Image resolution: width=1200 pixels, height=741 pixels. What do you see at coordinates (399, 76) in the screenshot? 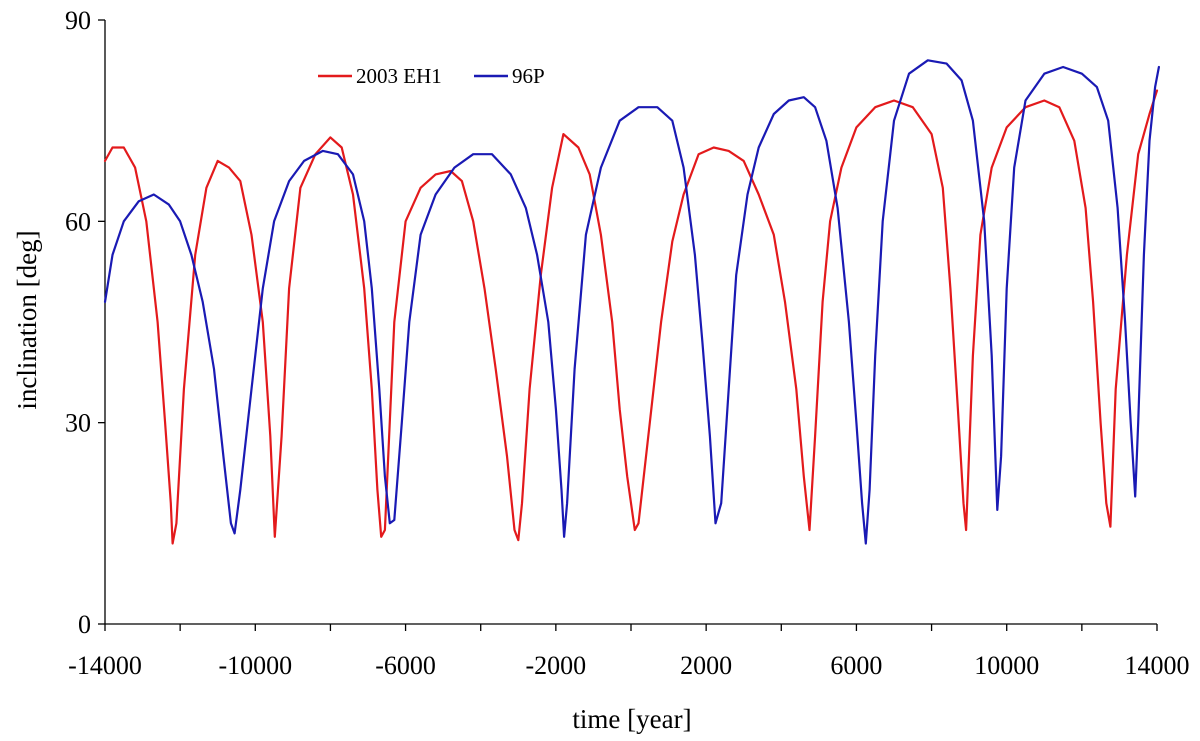
I see `legend-label: 2003 EH1` at bounding box center [399, 76].